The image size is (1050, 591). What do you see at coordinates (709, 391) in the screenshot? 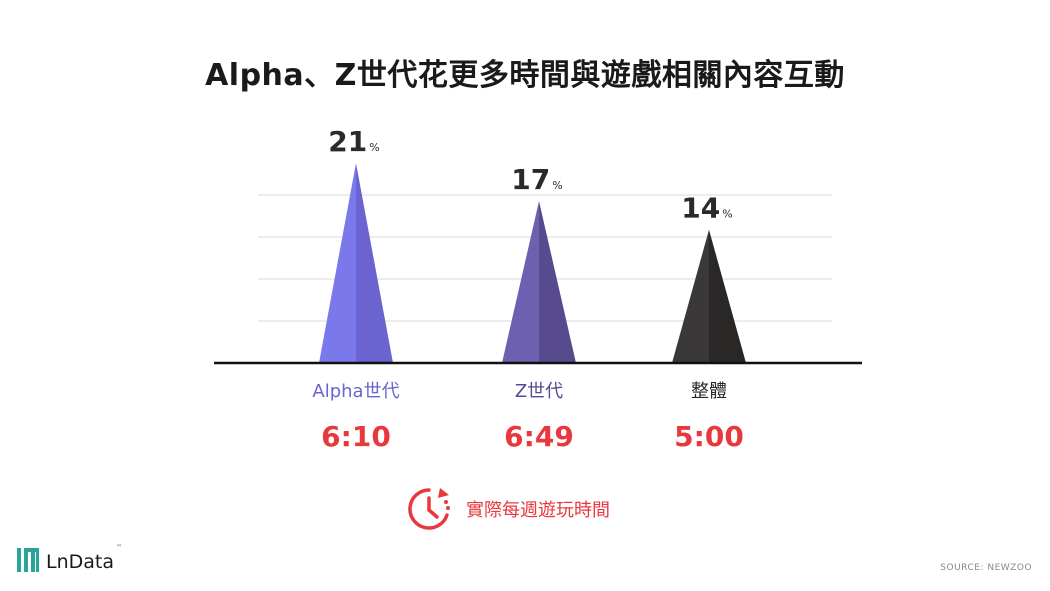
I see `category-label: 整體` at bounding box center [709, 391].